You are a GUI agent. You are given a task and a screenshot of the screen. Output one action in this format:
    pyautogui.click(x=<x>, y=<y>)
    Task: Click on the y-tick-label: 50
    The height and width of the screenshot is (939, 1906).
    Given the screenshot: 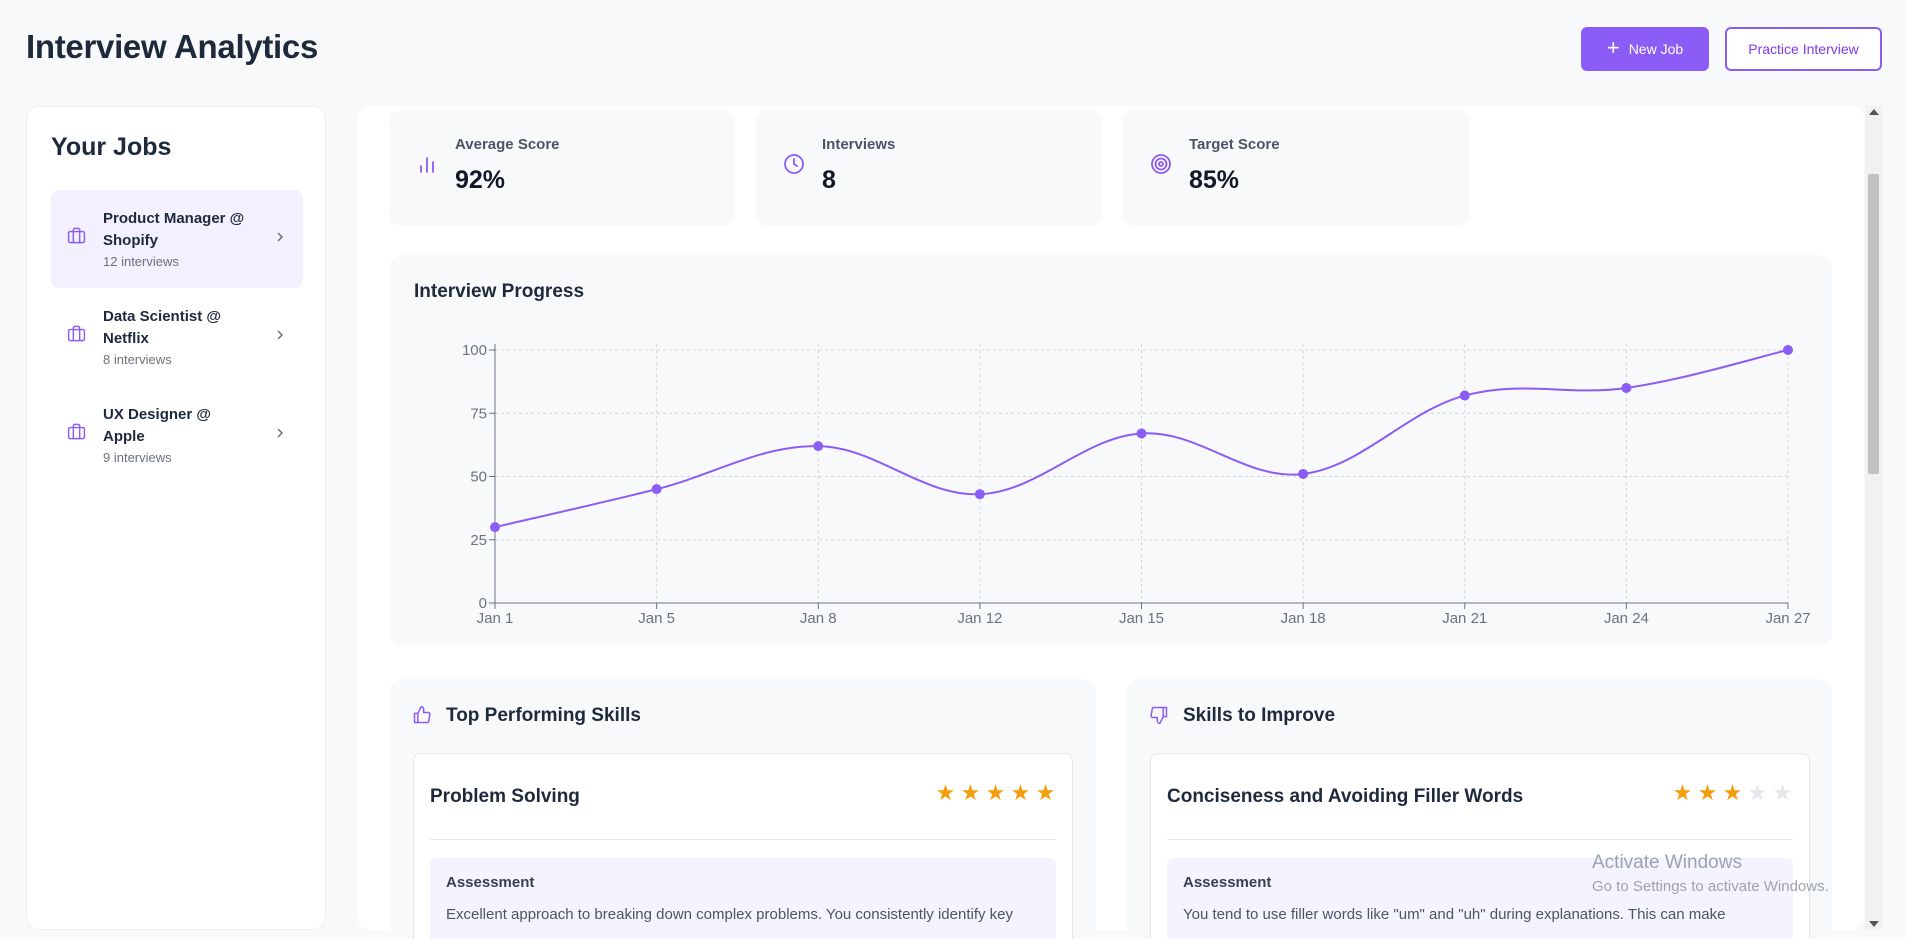 What is the action you would take?
    pyautogui.click(x=478, y=477)
    